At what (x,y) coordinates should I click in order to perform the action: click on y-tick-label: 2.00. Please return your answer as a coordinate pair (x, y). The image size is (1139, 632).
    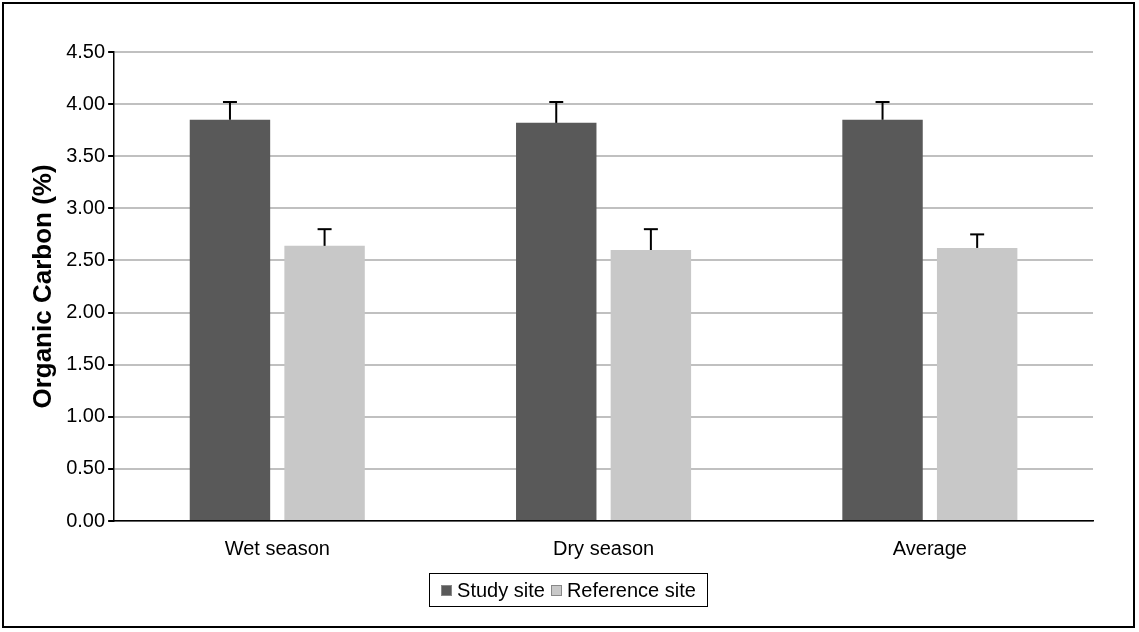
    Looking at the image, I should click on (86, 311).